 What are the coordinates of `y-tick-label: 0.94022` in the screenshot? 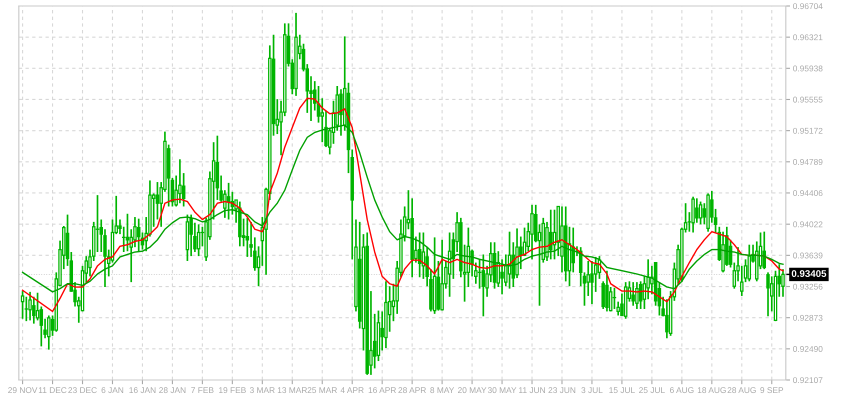 It's located at (807, 224).